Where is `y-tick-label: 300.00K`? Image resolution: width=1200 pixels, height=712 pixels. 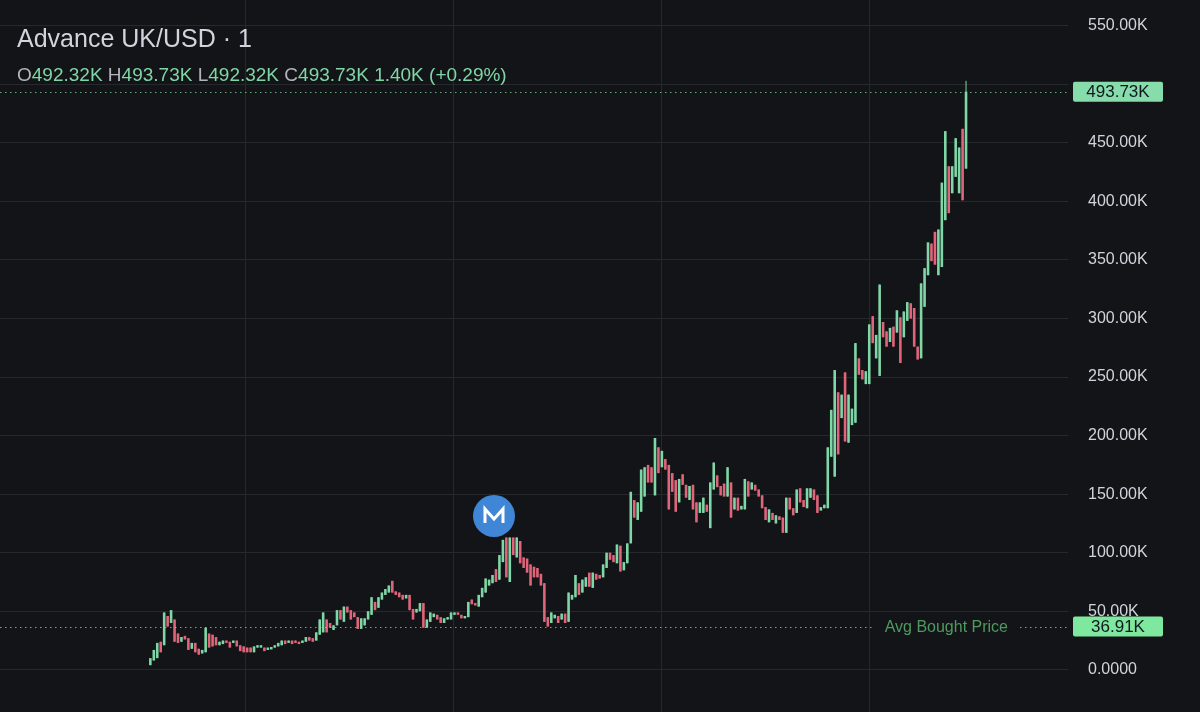
y-tick-label: 300.00K is located at coordinates (1118, 317).